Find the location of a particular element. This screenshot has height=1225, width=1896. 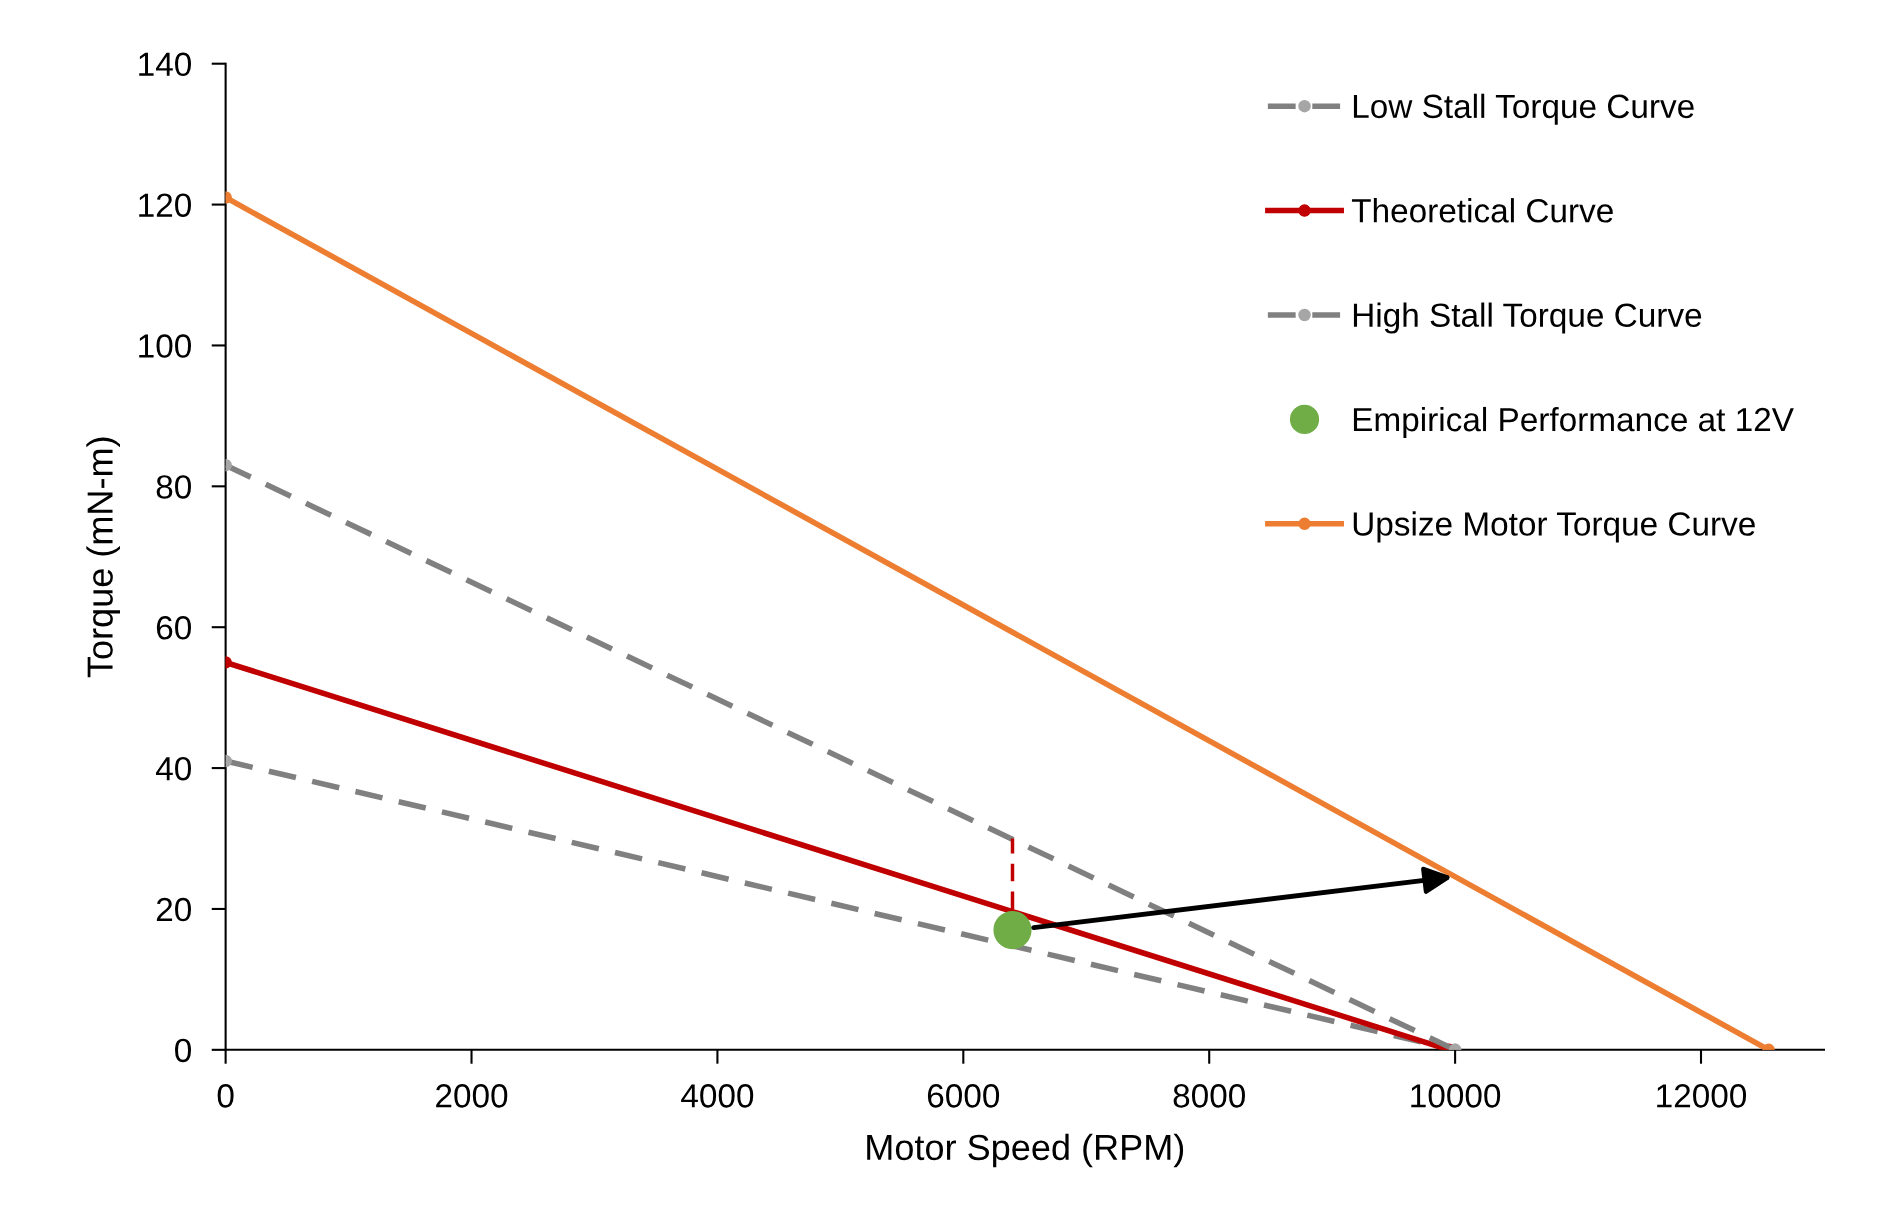

x-tick-label: 4000 is located at coordinates (717, 1096).